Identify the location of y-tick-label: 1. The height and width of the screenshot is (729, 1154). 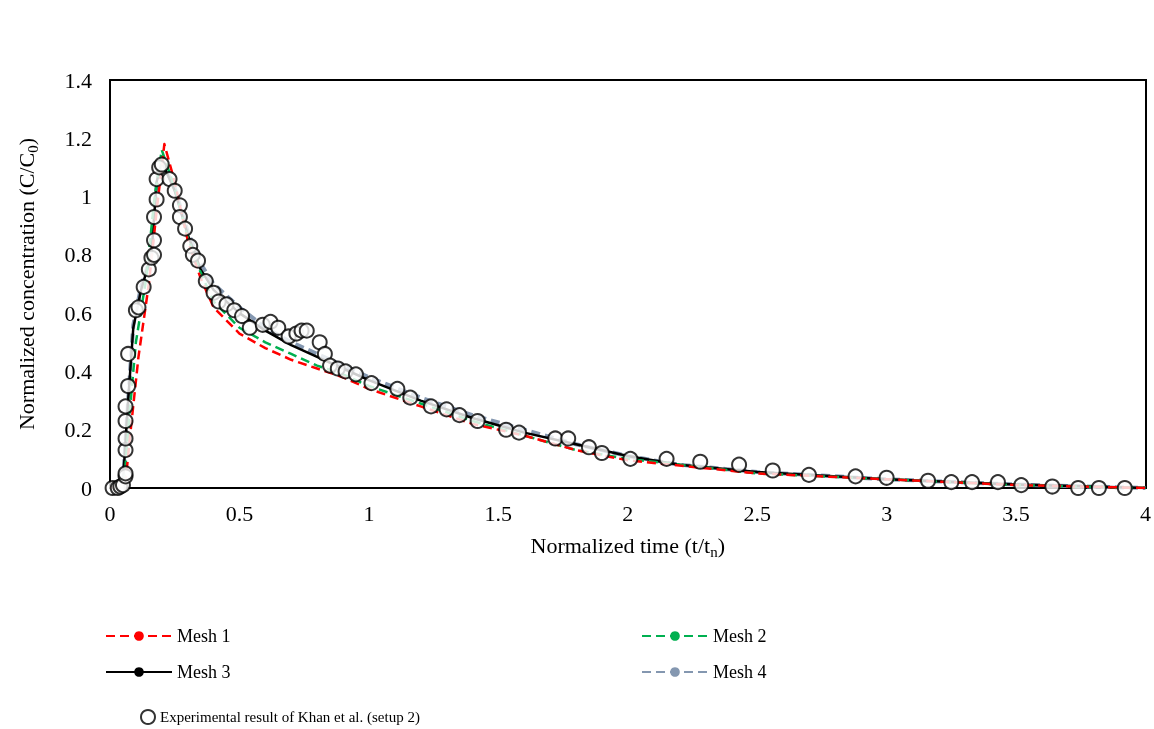
(86, 197).